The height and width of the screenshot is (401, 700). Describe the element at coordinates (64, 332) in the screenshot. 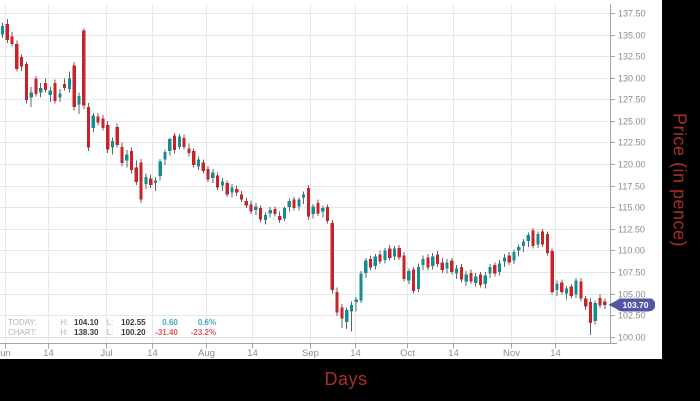

I see `high-label: H:` at that location.